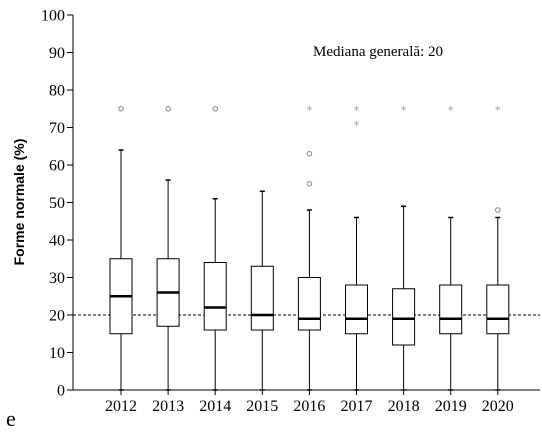 This screenshot has width=542, height=433. Describe the element at coordinates (57, 353) in the screenshot. I see `y-tick-label: 10` at that location.